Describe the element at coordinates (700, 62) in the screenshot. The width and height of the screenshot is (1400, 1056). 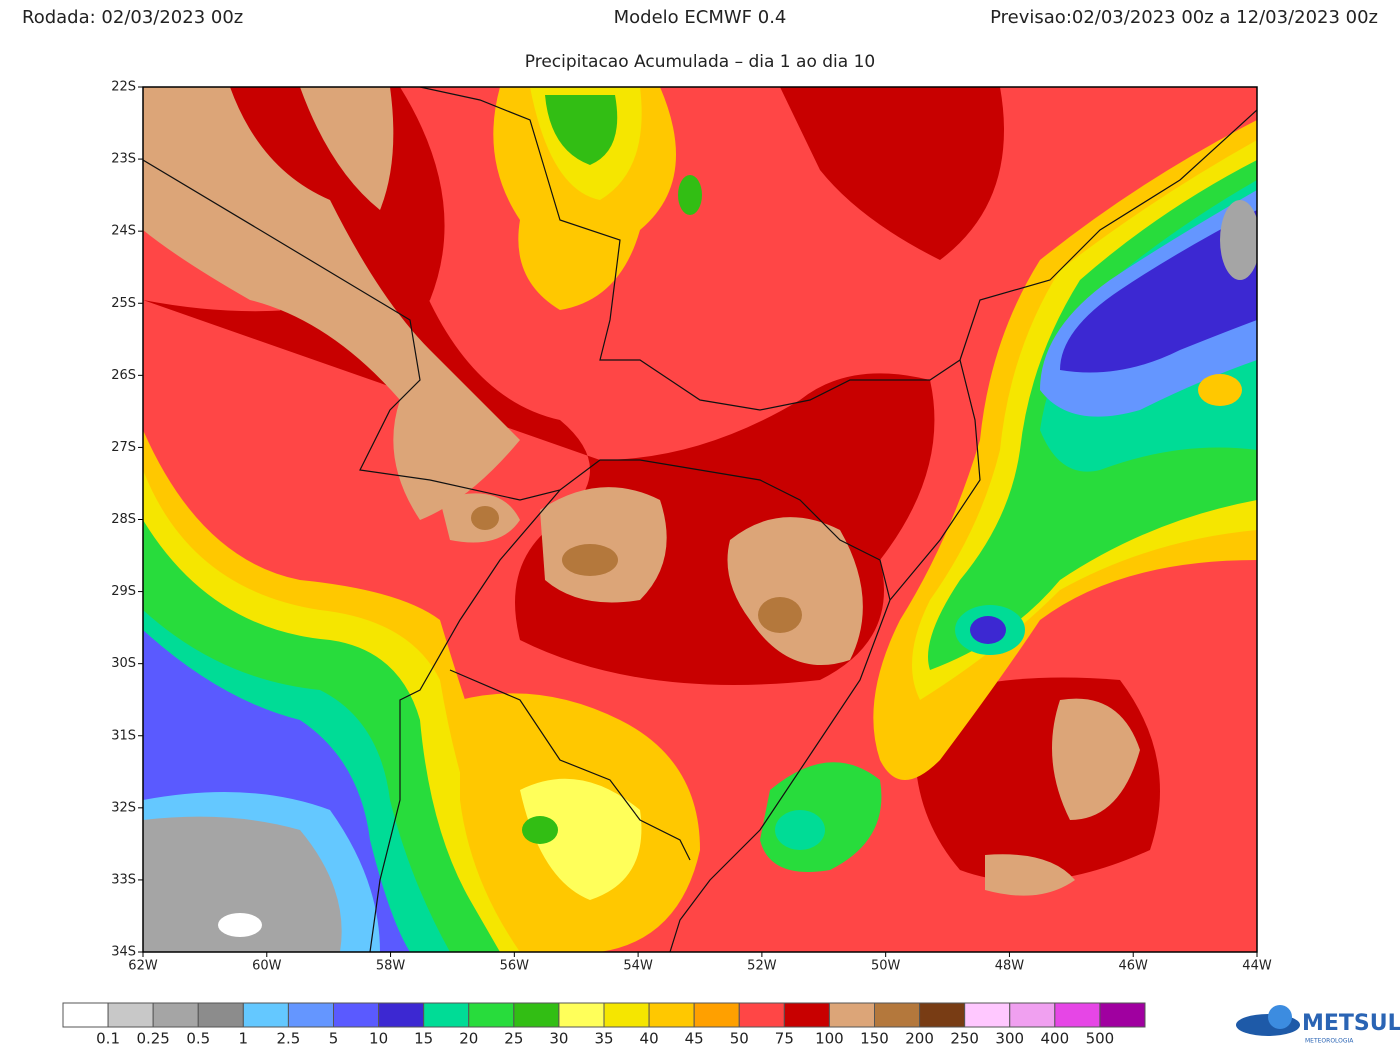
I see `subtitle: Precipitacao Acumulada – dia 1 ao dia 10` at that location.